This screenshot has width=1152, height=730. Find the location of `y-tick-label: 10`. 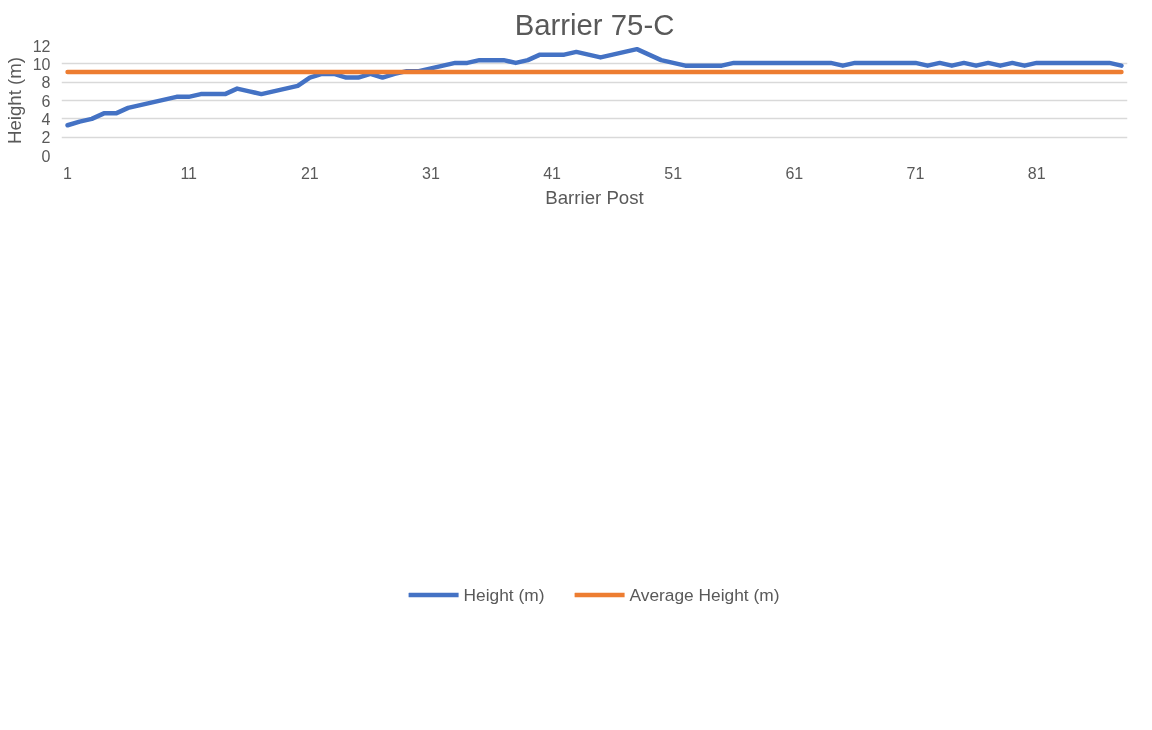

y-tick-label: 10 is located at coordinates (41, 64).